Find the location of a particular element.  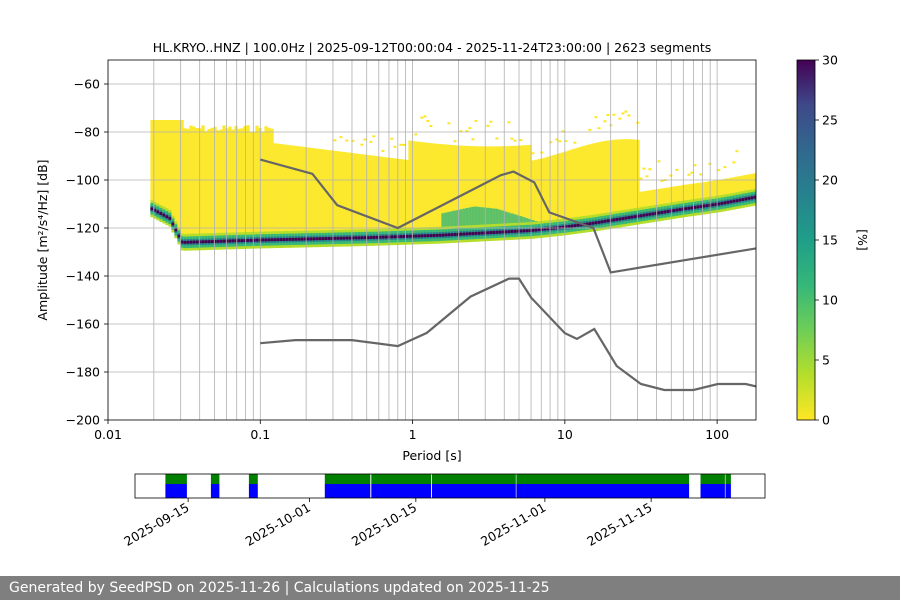

availability-used-segment is located at coordinates (176, 479).